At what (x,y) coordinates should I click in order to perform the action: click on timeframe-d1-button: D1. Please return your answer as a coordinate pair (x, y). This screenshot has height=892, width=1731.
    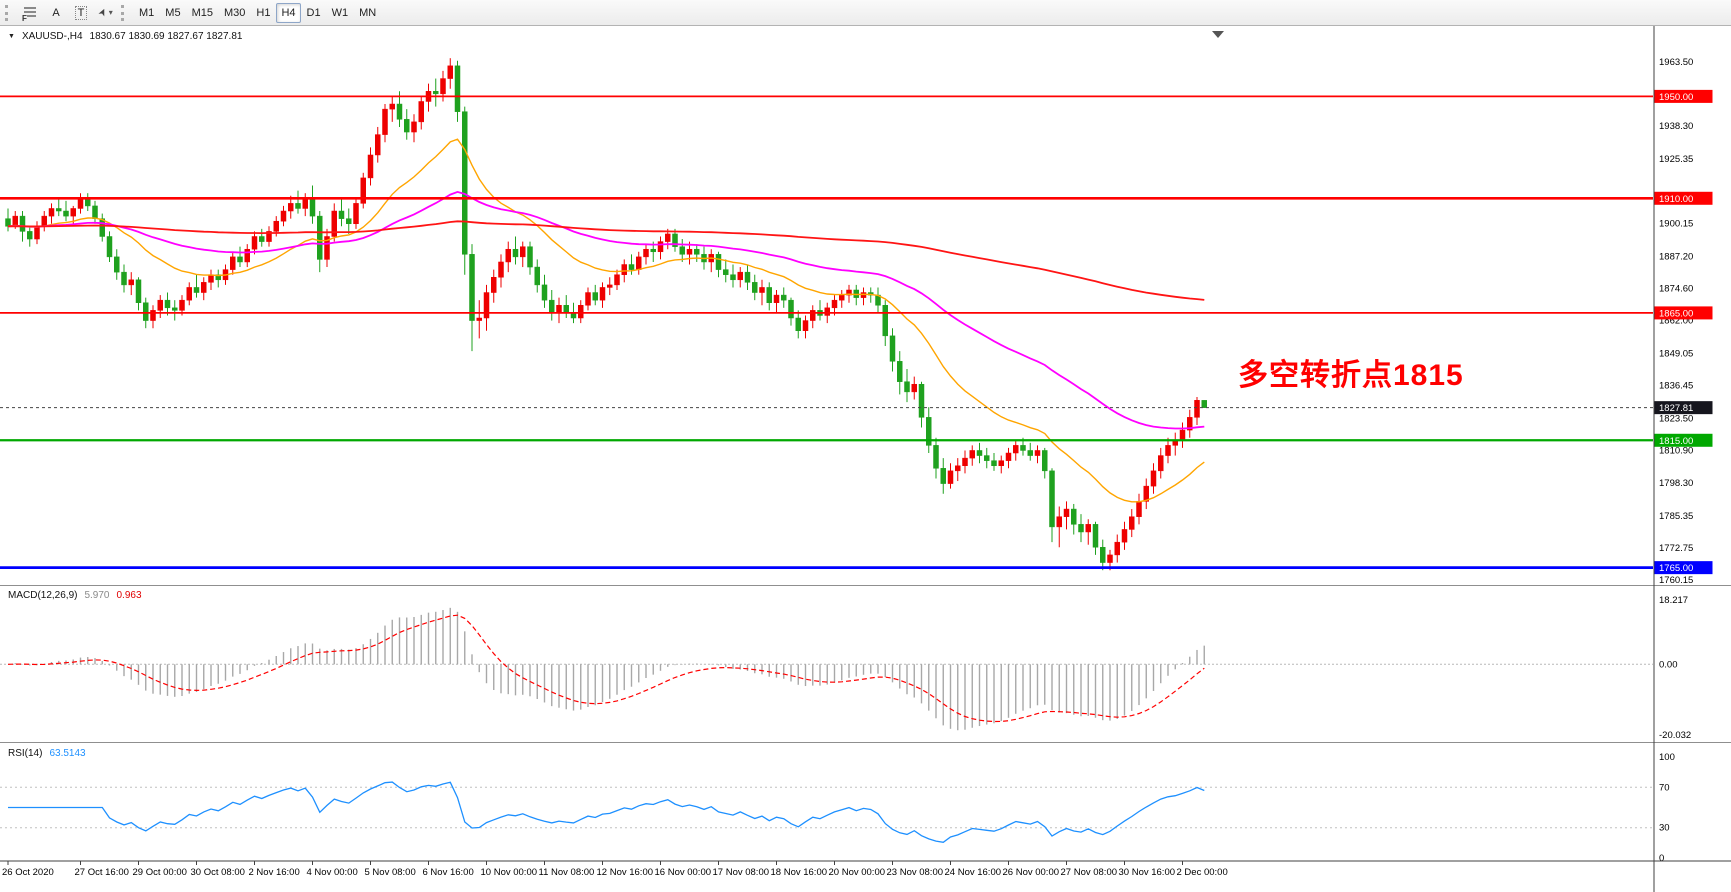
    Looking at the image, I should click on (314, 13).